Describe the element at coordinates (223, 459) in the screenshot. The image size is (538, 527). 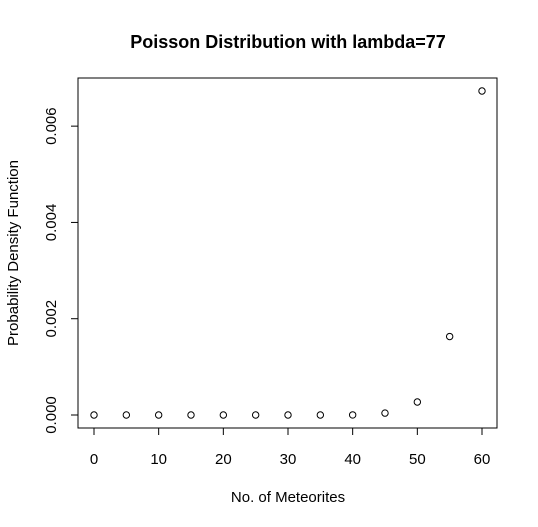
I see `x-tick-label: 20` at that location.